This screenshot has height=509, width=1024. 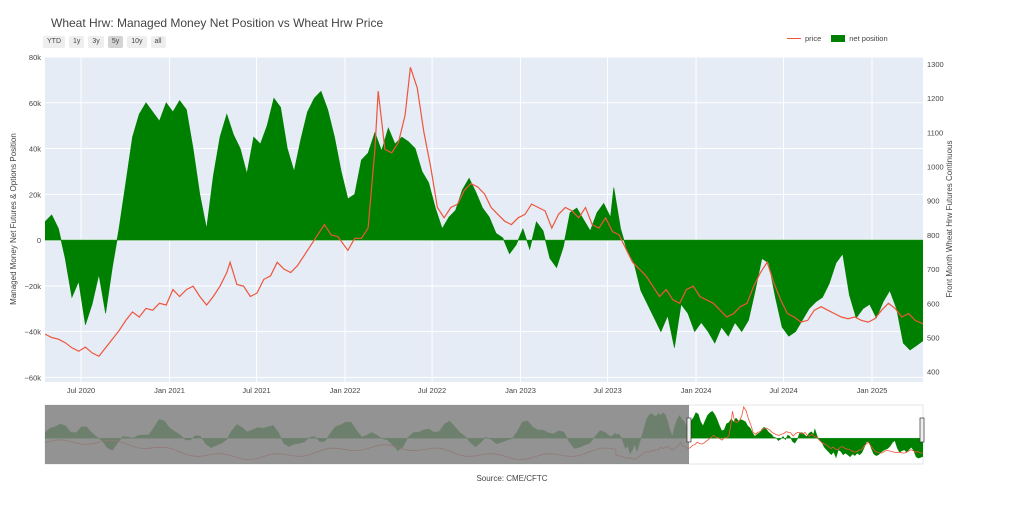 I want to click on y2-tick-label: 600, so click(x=933, y=303).